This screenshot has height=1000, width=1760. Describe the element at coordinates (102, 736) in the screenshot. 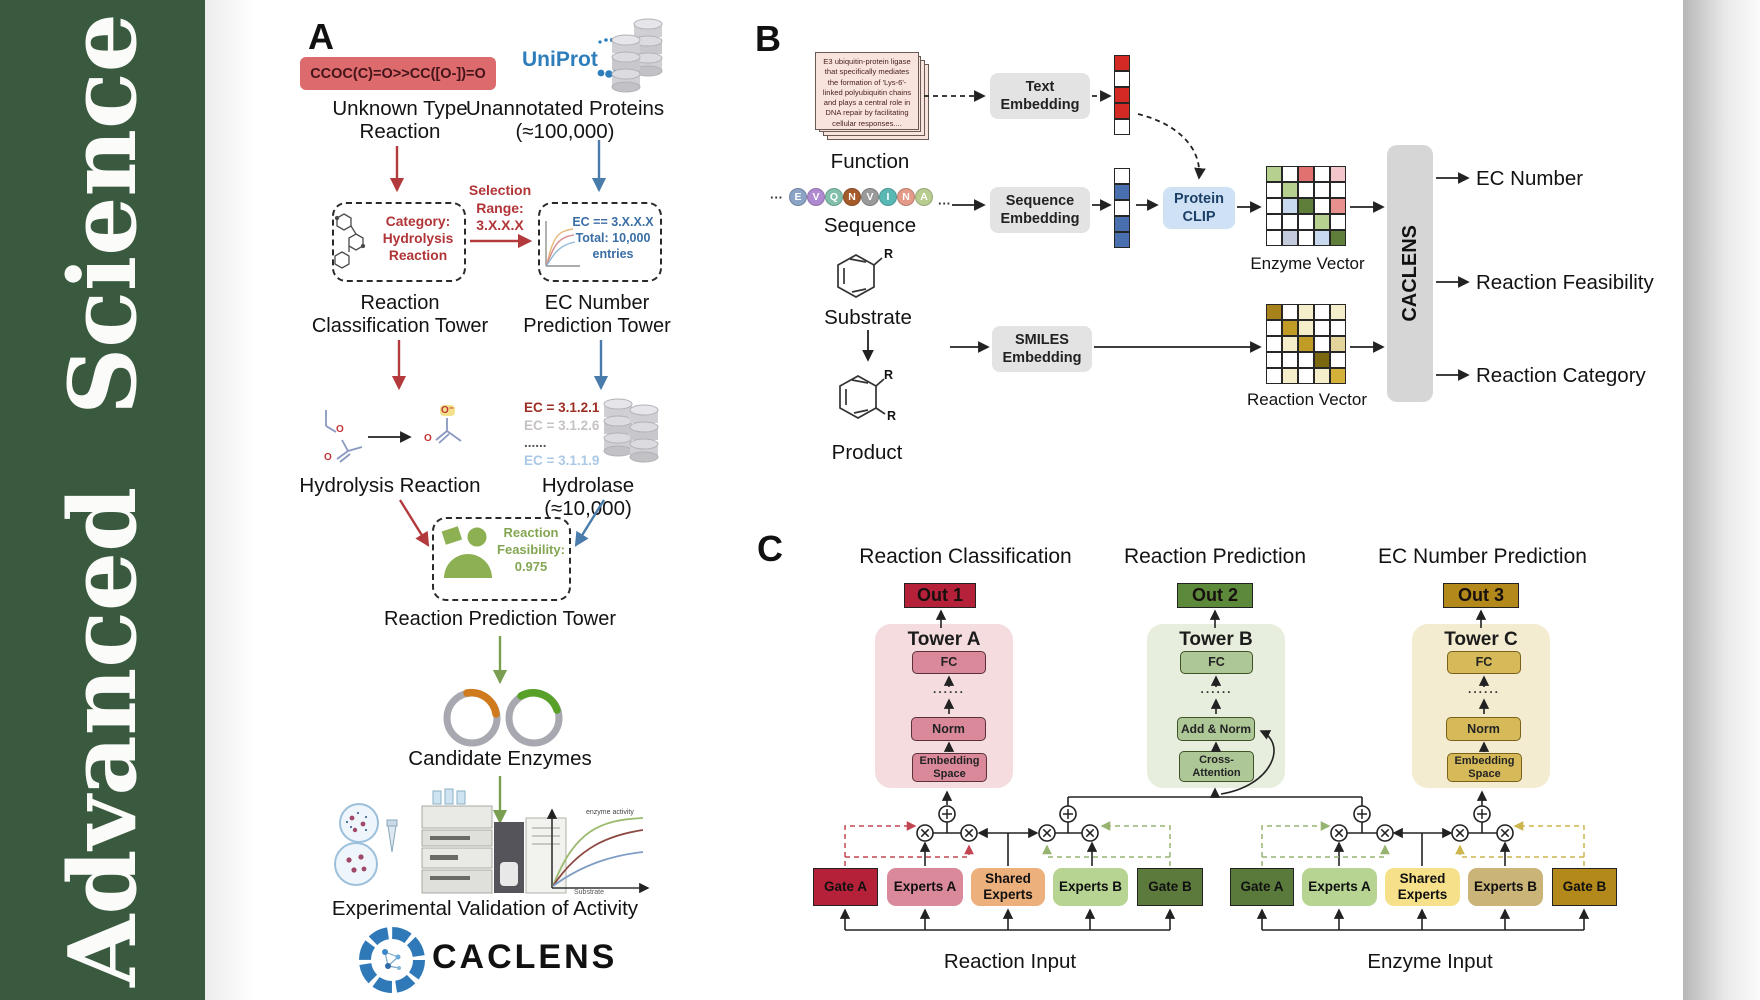

I see `journal-word-advanced: Advanced` at that location.